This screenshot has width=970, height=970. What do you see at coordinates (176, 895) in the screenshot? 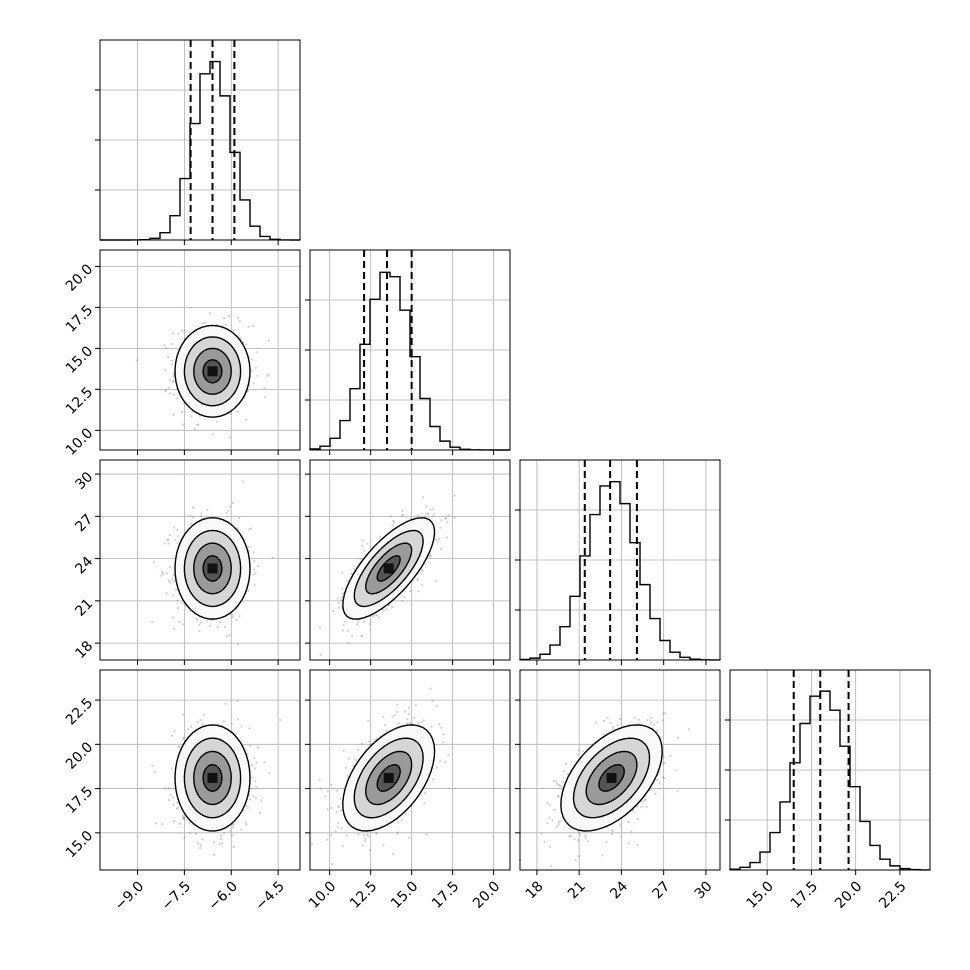
I see `x-tick-label: −7.5` at bounding box center [176, 895].